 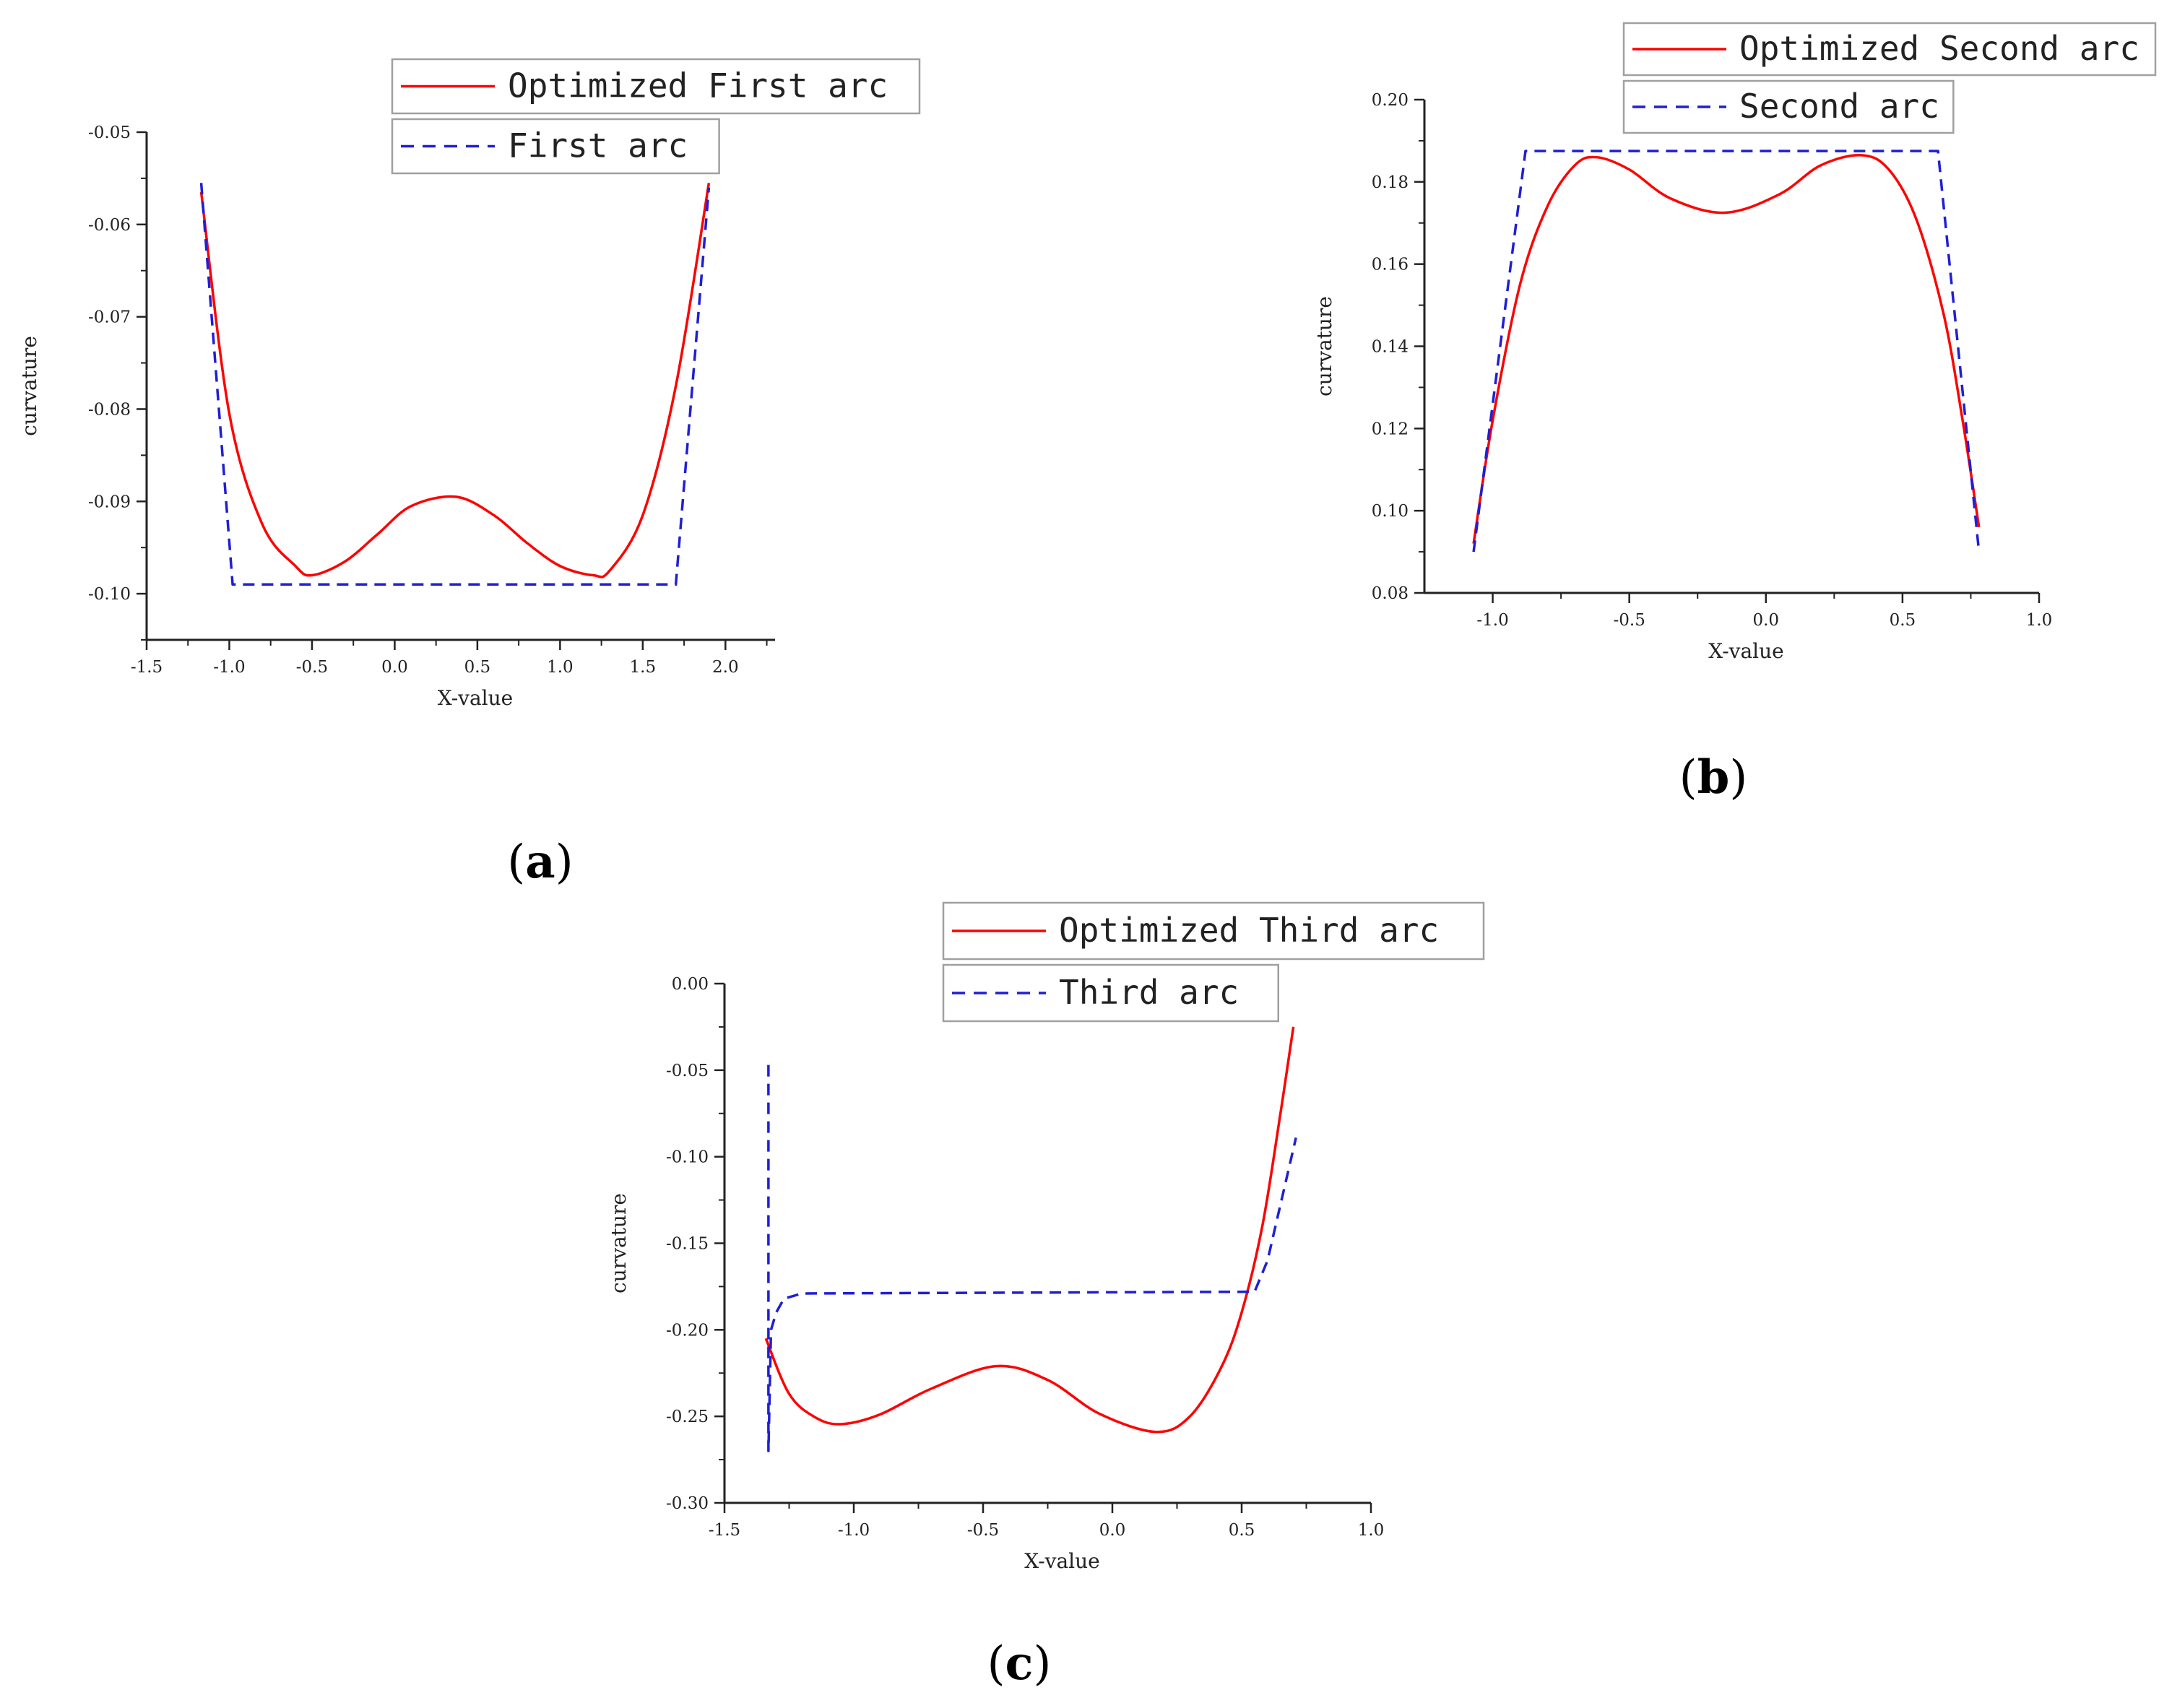 I want to click on y-tick-label: -0.07, so click(x=110, y=317).